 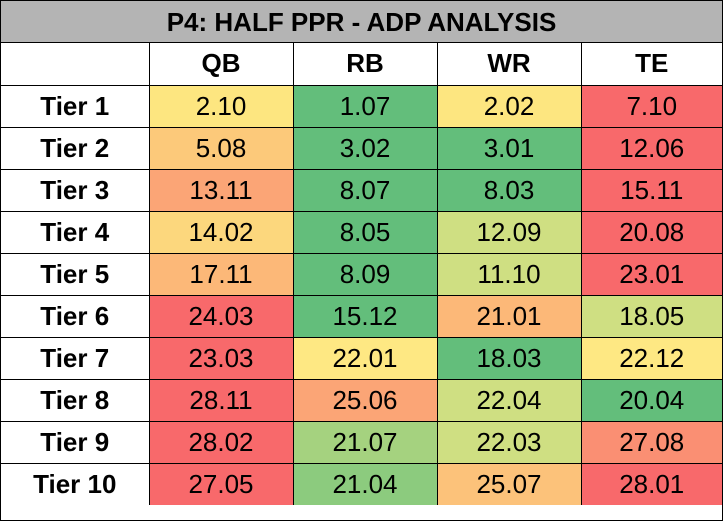 I want to click on table-row: Tier 5 17.11 8.09 11.10 23.01, so click(x=361, y=274).